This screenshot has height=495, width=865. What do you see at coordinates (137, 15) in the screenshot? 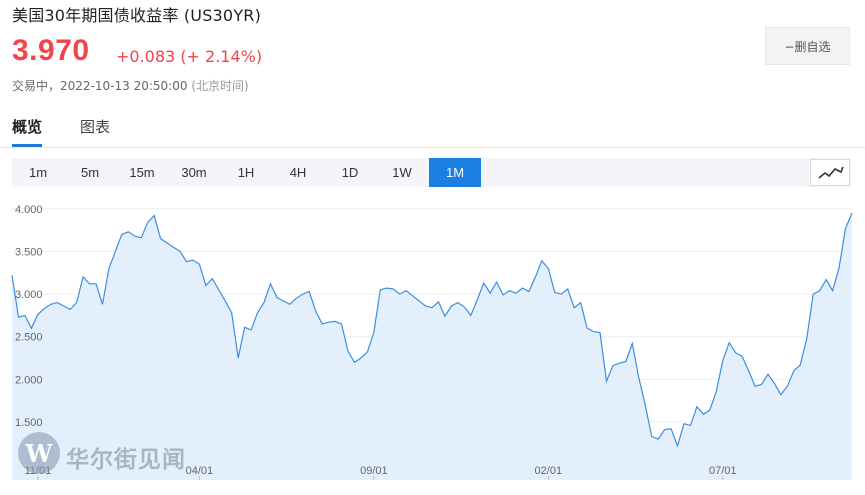
I see `page-title: 美国30年期国债收益率 (US30YR)` at bounding box center [137, 15].